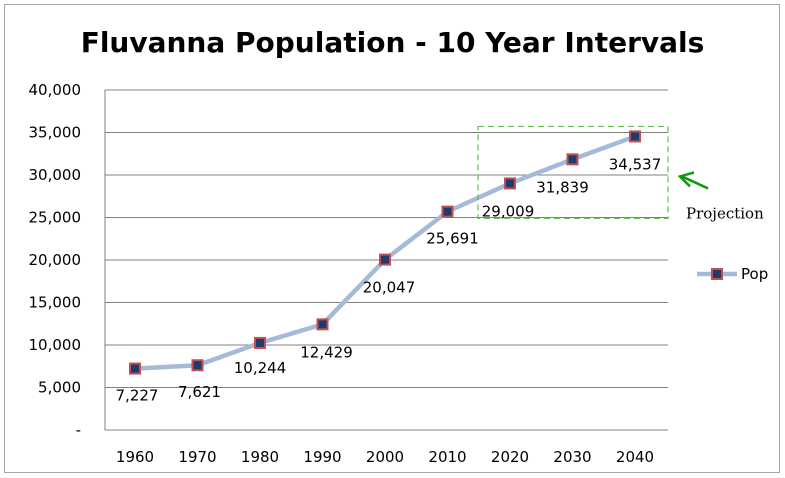 Image resolution: width=785 pixels, height=478 pixels. Describe the element at coordinates (199, 392) in the screenshot. I see `data-label: 7,621` at that location.